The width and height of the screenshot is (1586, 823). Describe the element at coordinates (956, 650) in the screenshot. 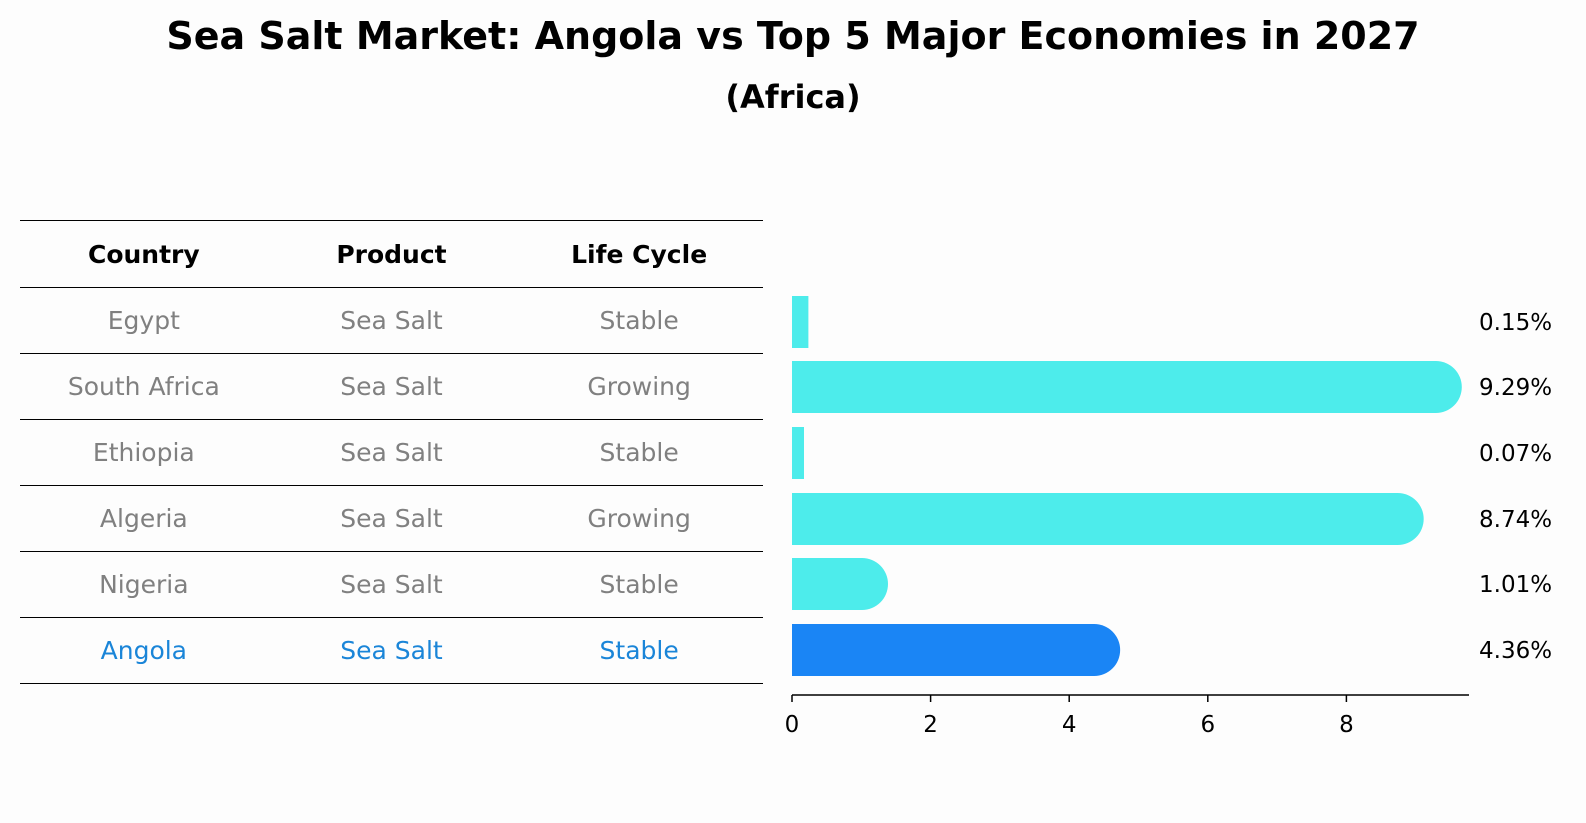

I see `bar-highlighted` at that location.